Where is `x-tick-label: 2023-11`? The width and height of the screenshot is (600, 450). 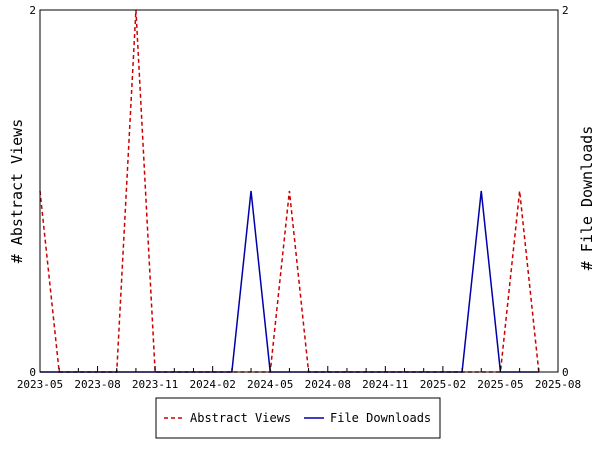
x-tick-label: 2023-11 is located at coordinates (155, 384).